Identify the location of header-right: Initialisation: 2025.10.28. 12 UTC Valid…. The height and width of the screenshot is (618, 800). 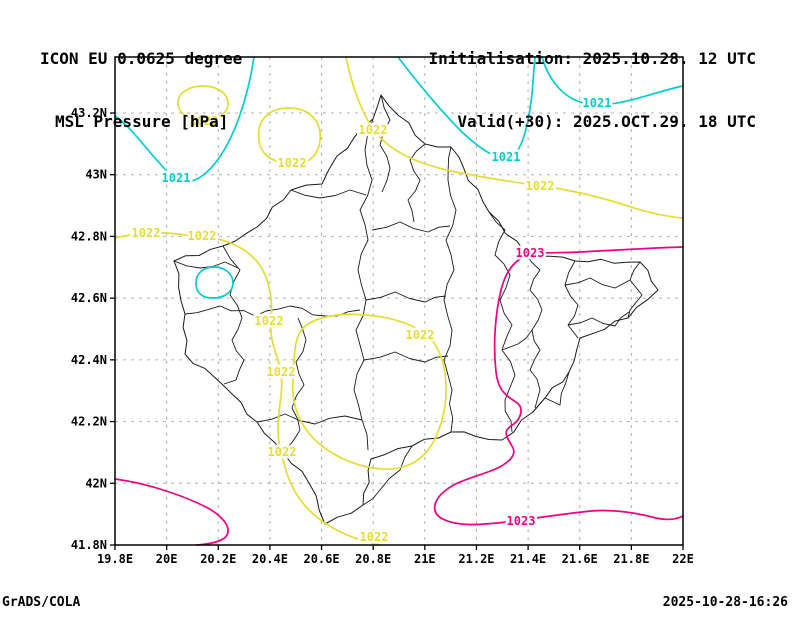
(592, 79).